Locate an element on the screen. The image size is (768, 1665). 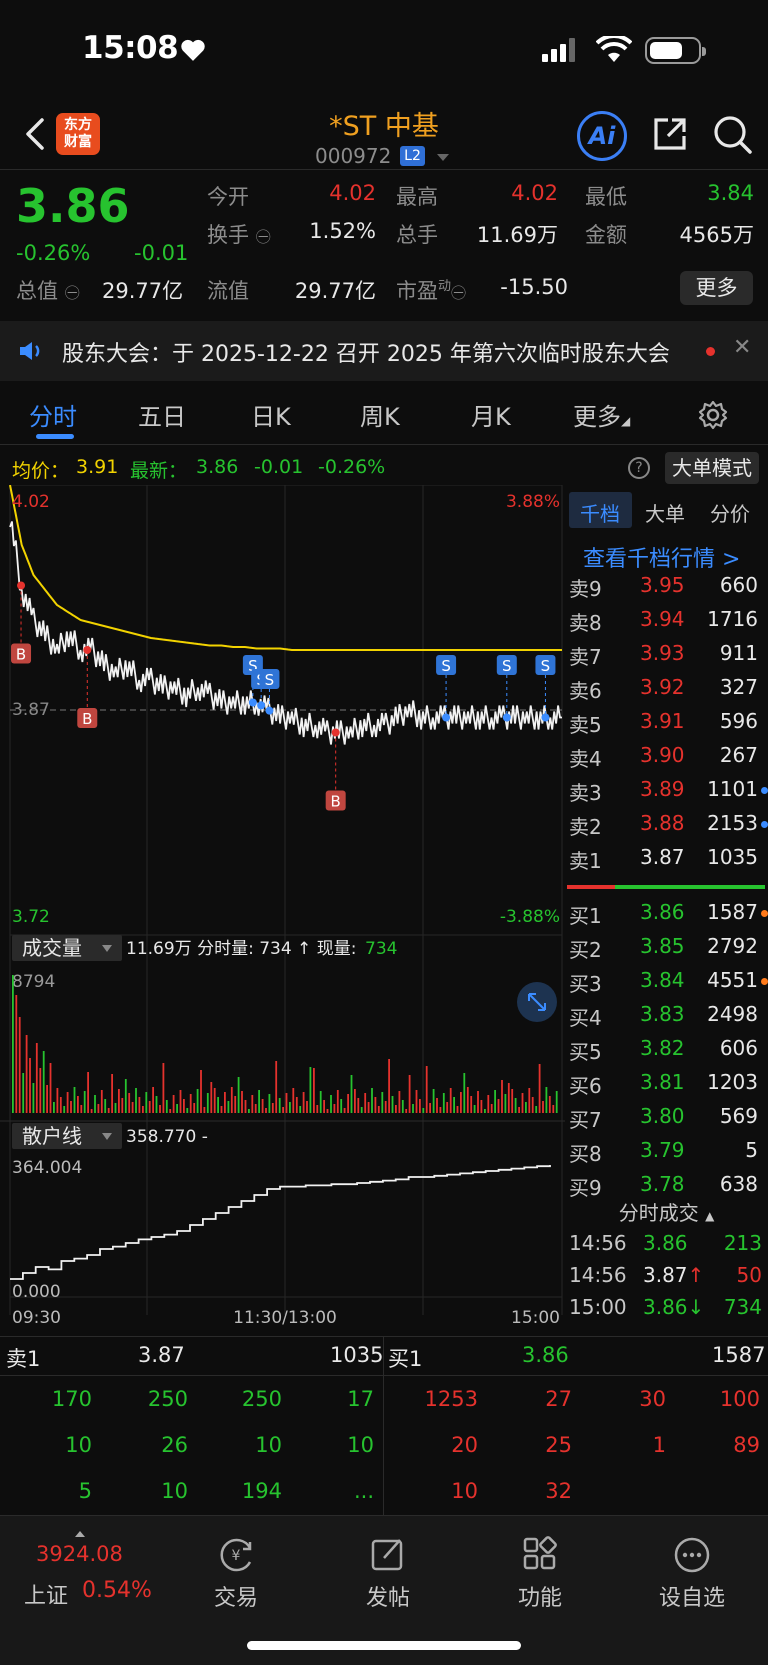
tab-more: 更多◢ is located at coordinates (602, 417).